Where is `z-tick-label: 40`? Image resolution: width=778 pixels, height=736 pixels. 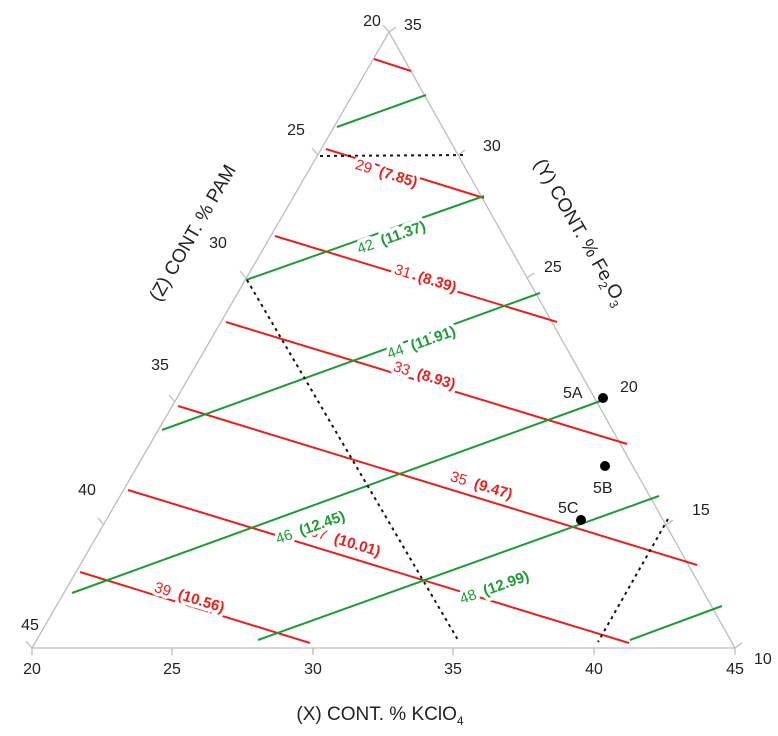
z-tick-label: 40 is located at coordinates (87, 490).